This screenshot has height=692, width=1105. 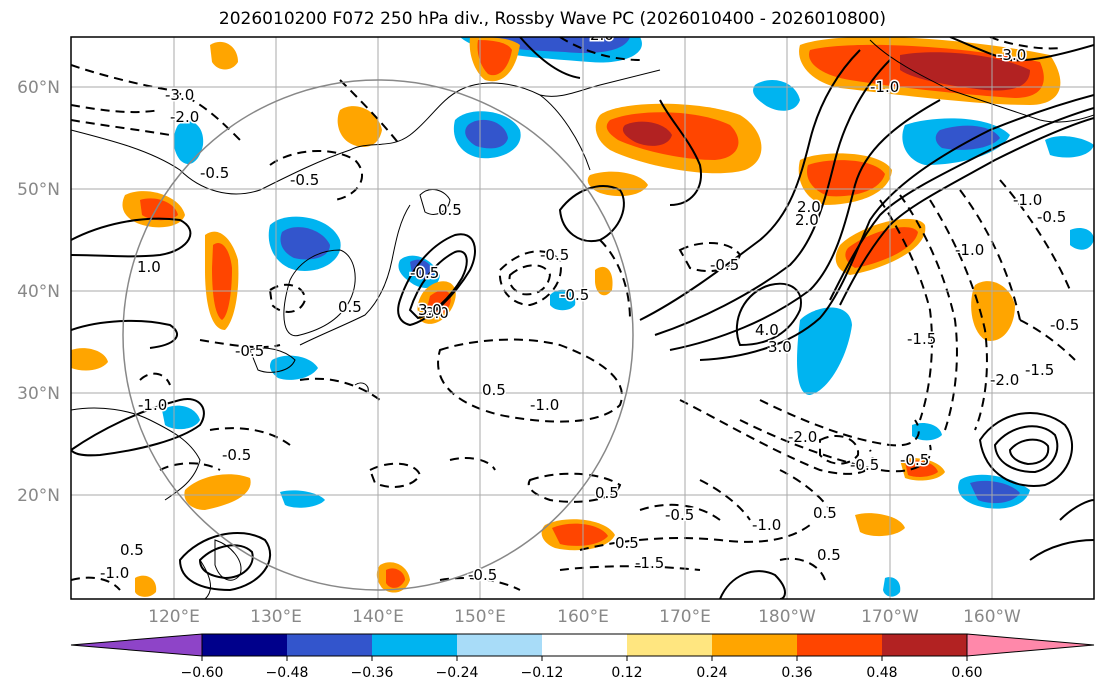 What do you see at coordinates (796, 673) in the screenshot?
I see `colorbar-tick: 0.36` at bounding box center [796, 673].